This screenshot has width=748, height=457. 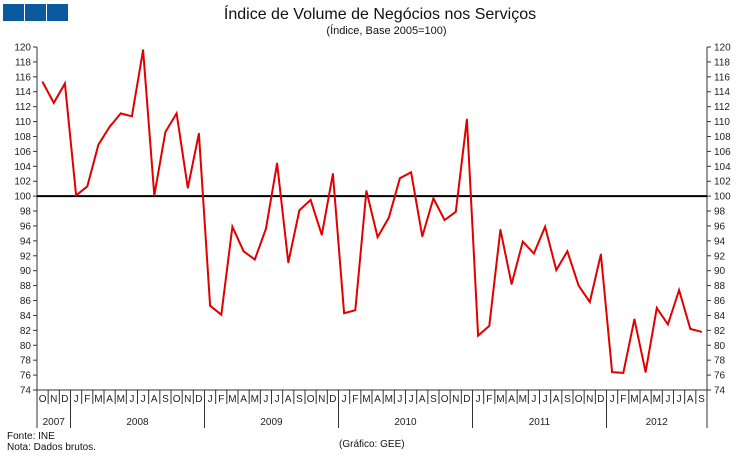 What do you see at coordinates (26, 226) in the screenshot?
I see `y-tick-label-left: 96` at bounding box center [26, 226].